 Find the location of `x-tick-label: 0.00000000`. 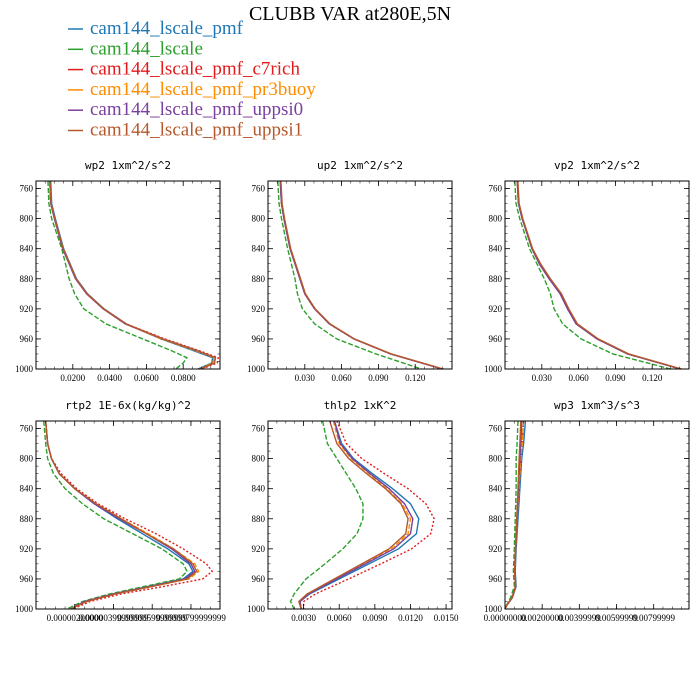

x-tick-label: 0.00000000 is located at coordinates (505, 618).